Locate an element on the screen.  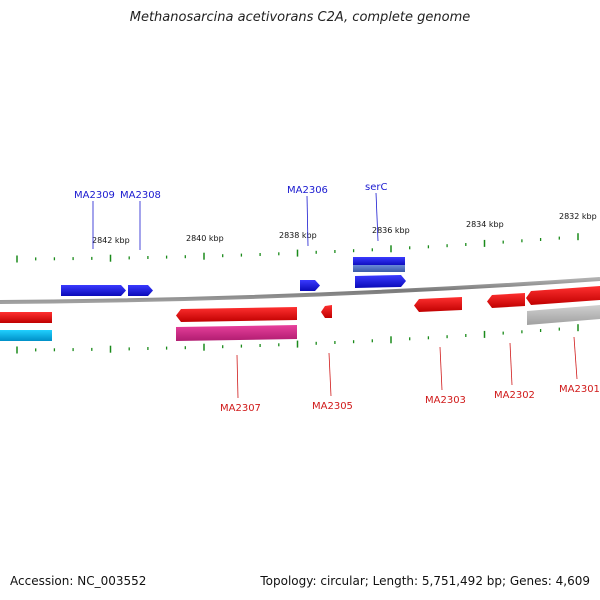
scale-label-2838: 2838 kbp is located at coordinates (298, 235).